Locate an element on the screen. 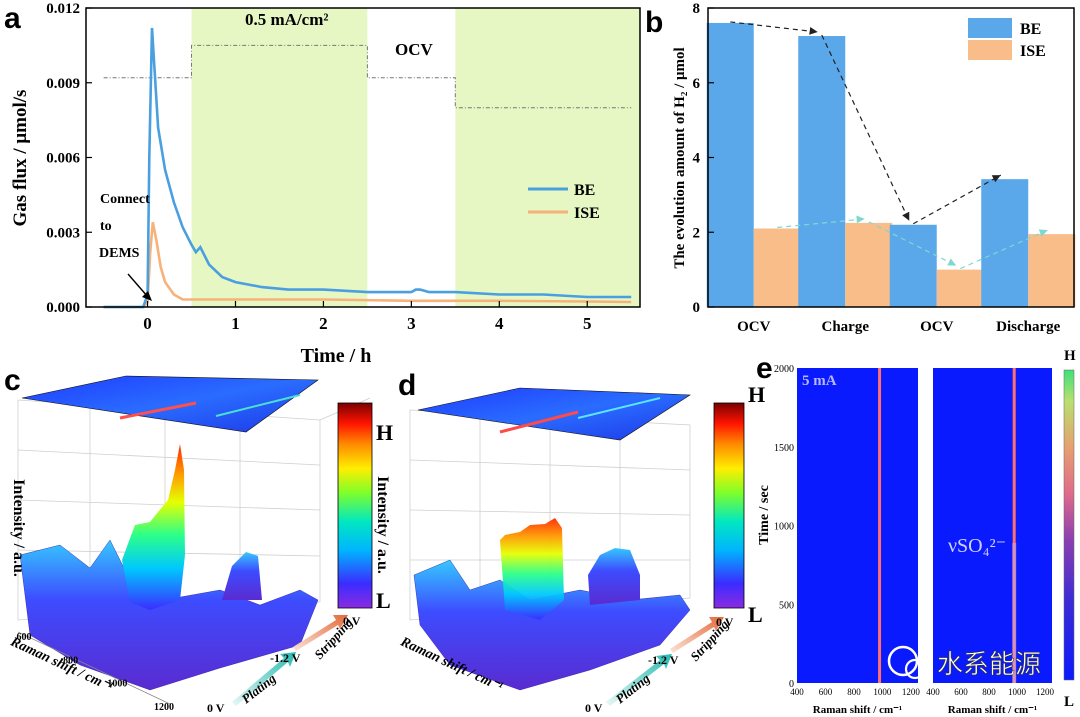 Image resolution: width=1080 pixels, height=717 pixels. y-axis-label: Time / sec is located at coordinates (764, 515).